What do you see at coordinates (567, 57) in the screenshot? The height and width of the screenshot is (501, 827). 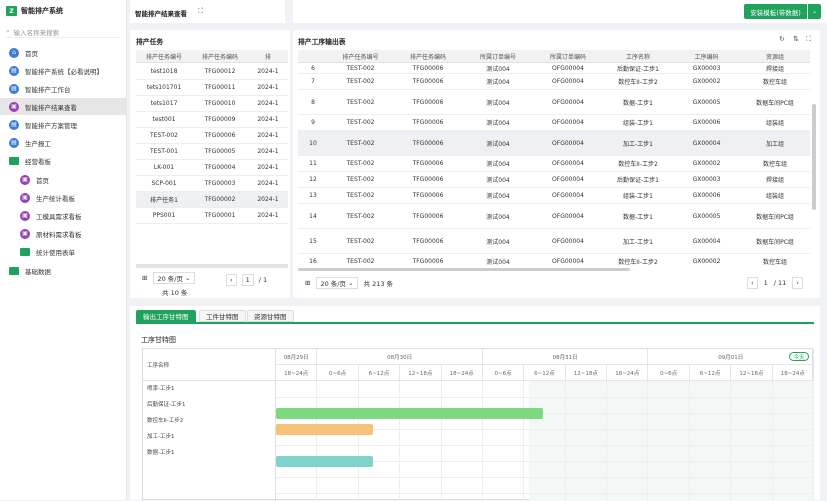 I see `column-header: 所属订单编码` at bounding box center [567, 57].